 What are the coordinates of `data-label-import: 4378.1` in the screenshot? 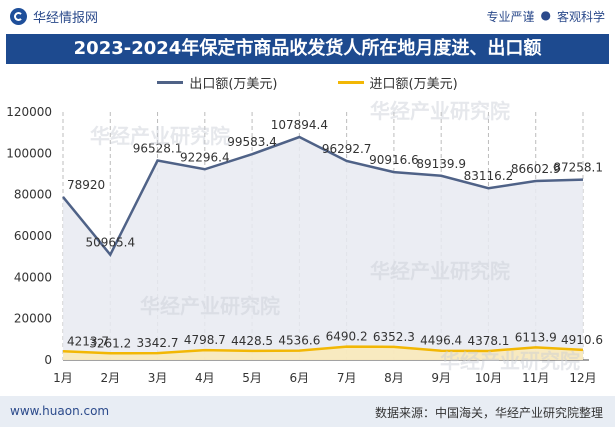 It's located at (488, 341).